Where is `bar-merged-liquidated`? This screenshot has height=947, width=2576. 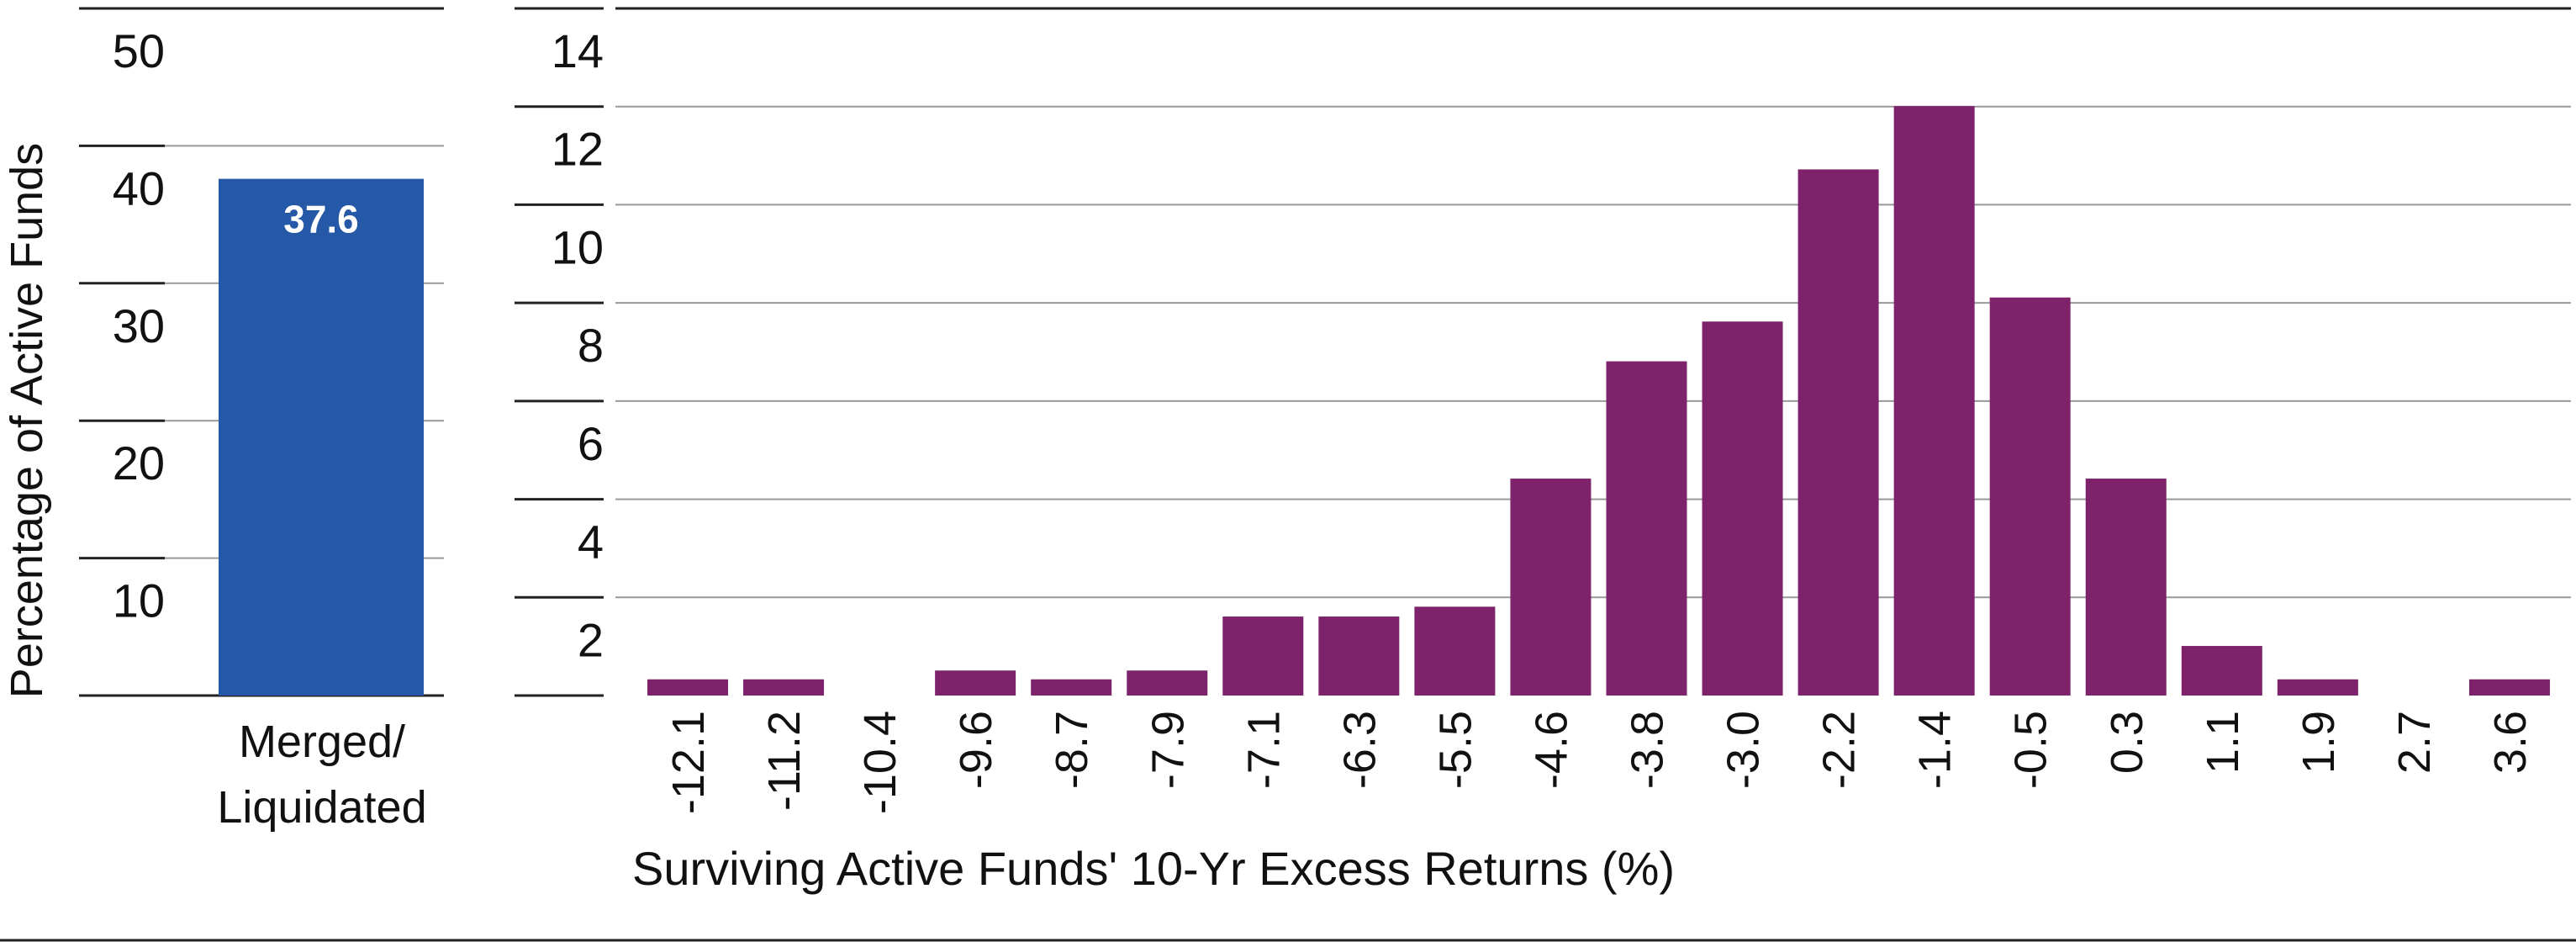 bar-merged-liquidated is located at coordinates (321, 437).